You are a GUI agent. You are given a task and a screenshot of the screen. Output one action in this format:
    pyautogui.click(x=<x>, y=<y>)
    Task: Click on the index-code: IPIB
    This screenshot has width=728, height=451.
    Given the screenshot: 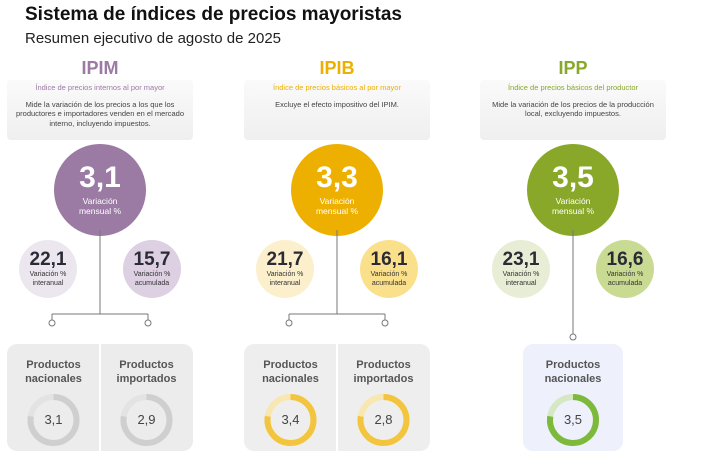 What is the action you would take?
    pyautogui.click(x=337, y=68)
    